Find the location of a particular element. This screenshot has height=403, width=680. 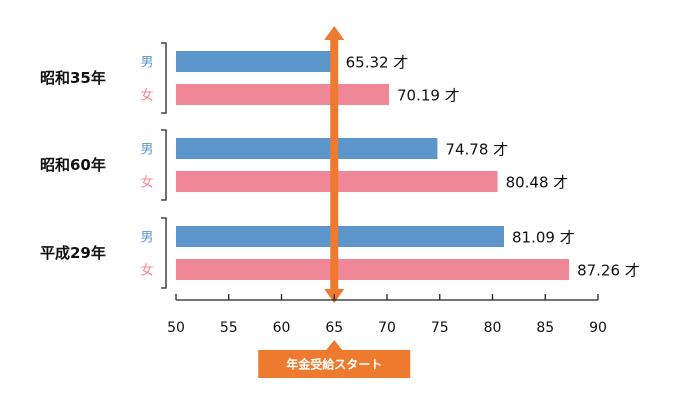

group-label: 昭和60年 is located at coordinates (73, 165).